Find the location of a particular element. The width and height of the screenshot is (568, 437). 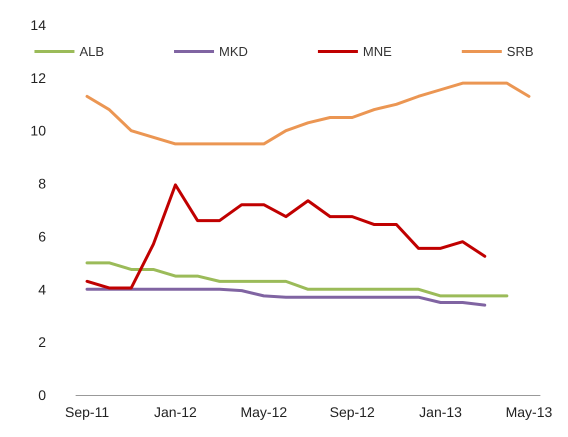

y-tick-label: 10 is located at coordinates (38, 130).